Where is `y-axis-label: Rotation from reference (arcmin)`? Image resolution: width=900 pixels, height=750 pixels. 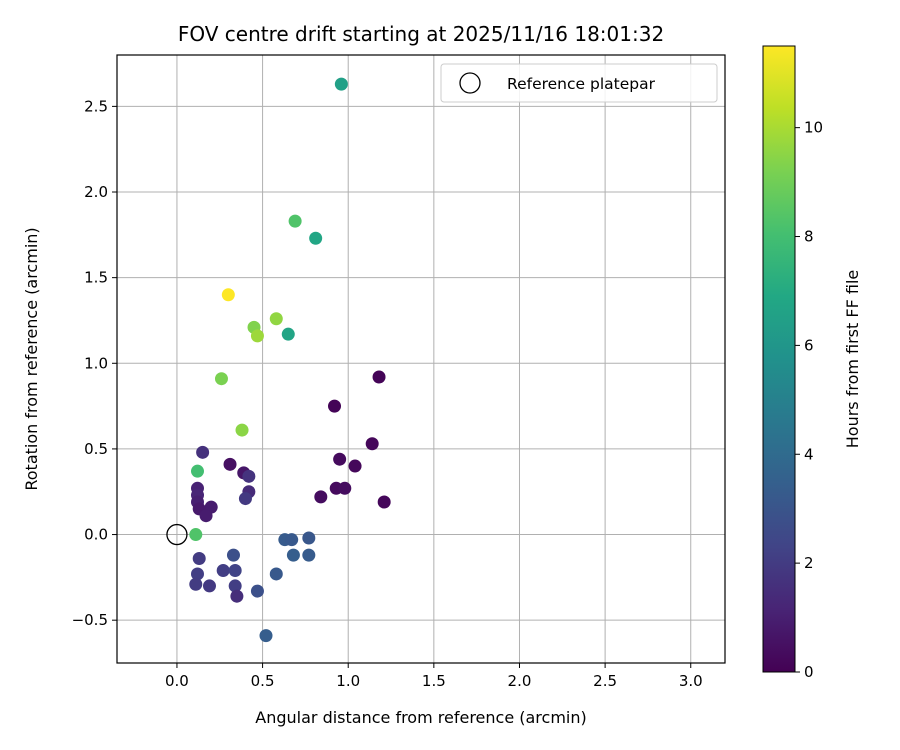
y-axis-label: Rotation from reference (arcmin) is located at coordinates (31, 358).